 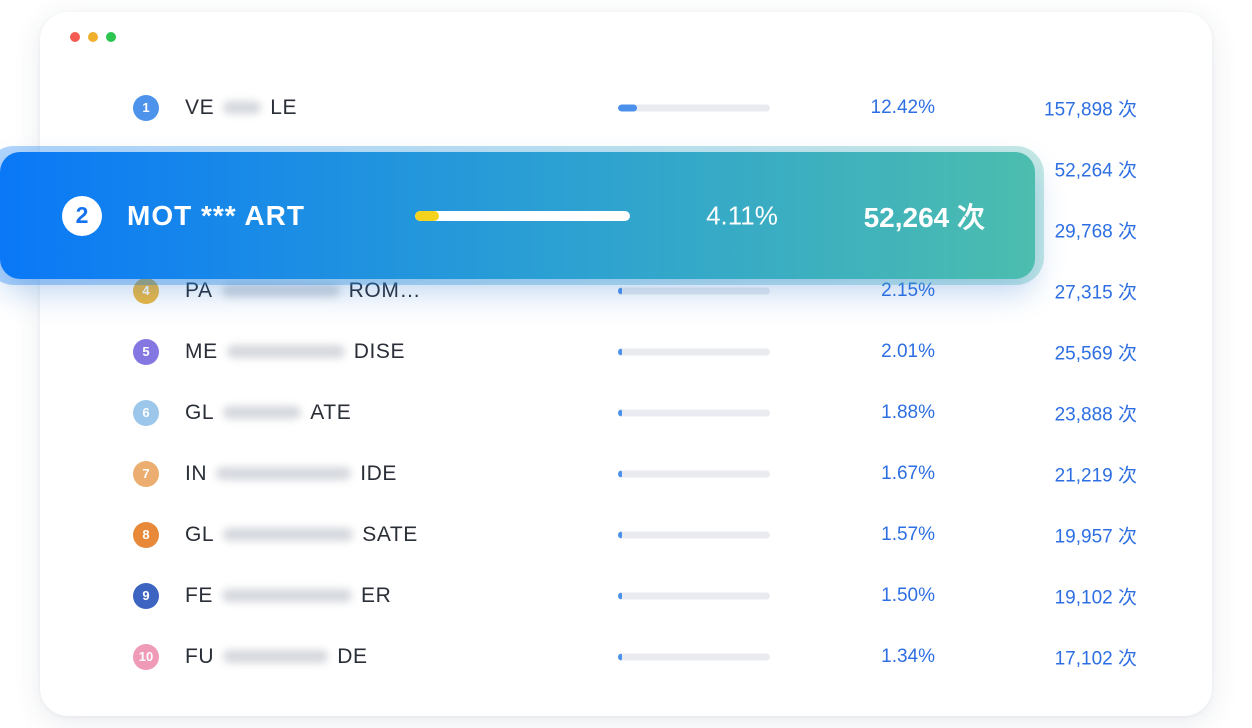 What do you see at coordinates (199, 595) in the screenshot?
I see `keyword-label-prefix: FE` at bounding box center [199, 595].